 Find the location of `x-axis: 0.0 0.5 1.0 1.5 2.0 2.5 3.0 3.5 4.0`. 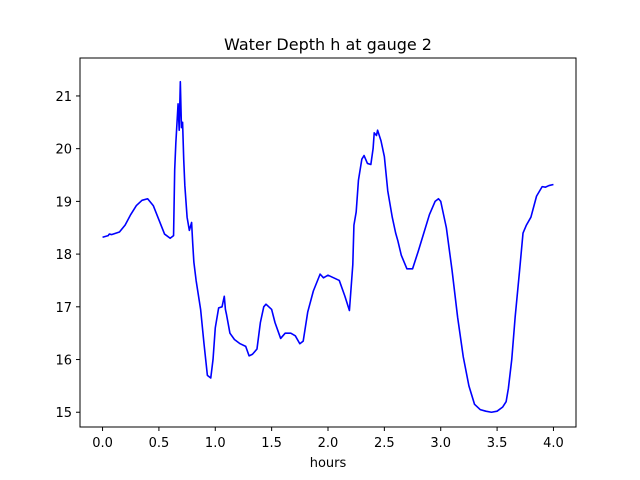

x-axis: 0.0 0.5 1.0 1.5 2.0 2.5 3.0 3.5 4.0 is located at coordinates (328, 439).